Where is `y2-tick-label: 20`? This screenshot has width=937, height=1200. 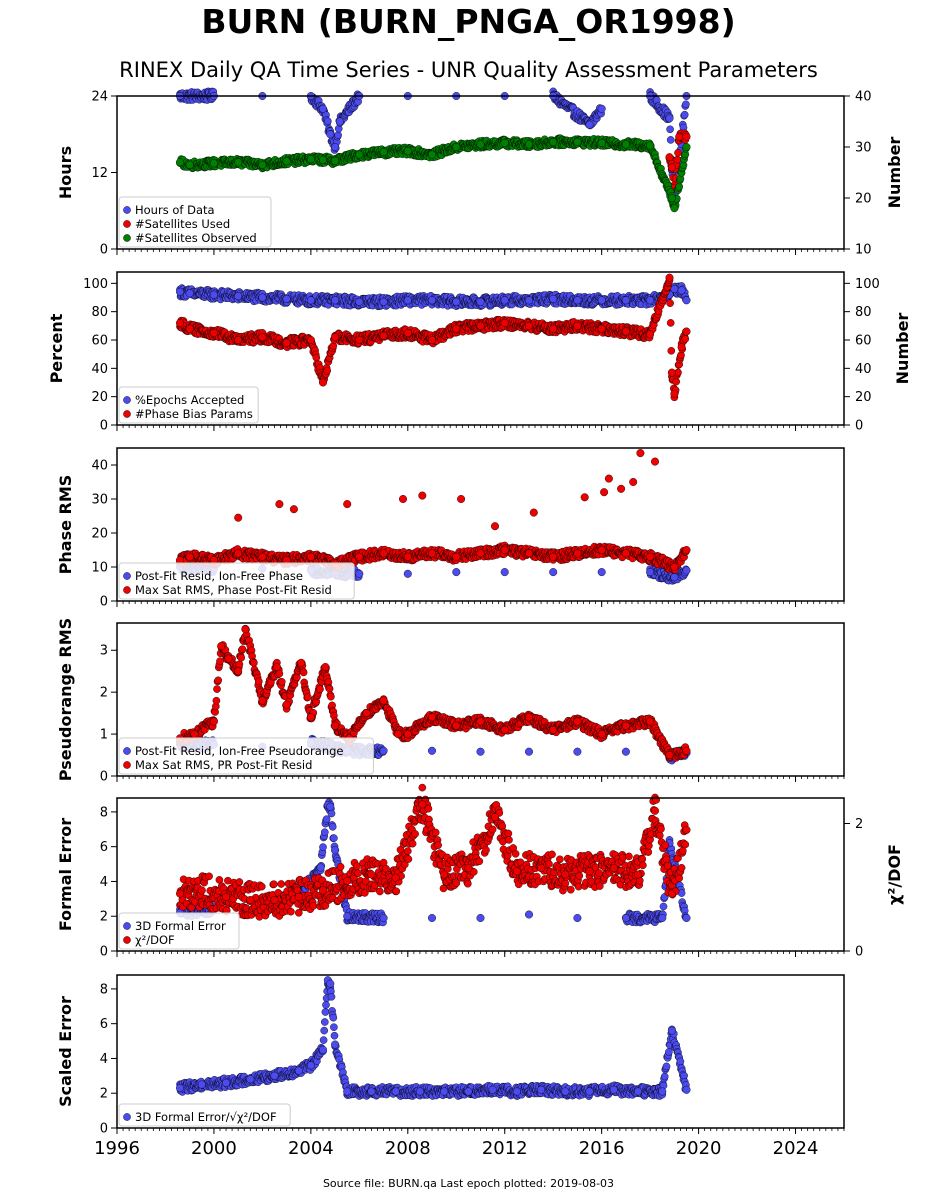 y2-tick-label: 20 is located at coordinates (863, 397).